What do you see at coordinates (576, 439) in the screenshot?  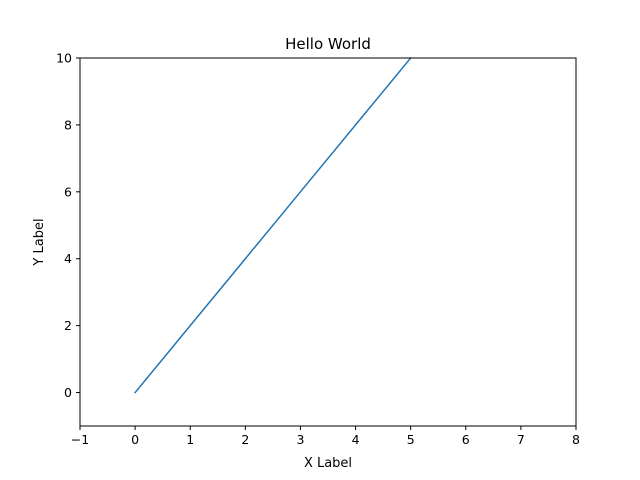 I see `x-tick-label: 8` at bounding box center [576, 439].